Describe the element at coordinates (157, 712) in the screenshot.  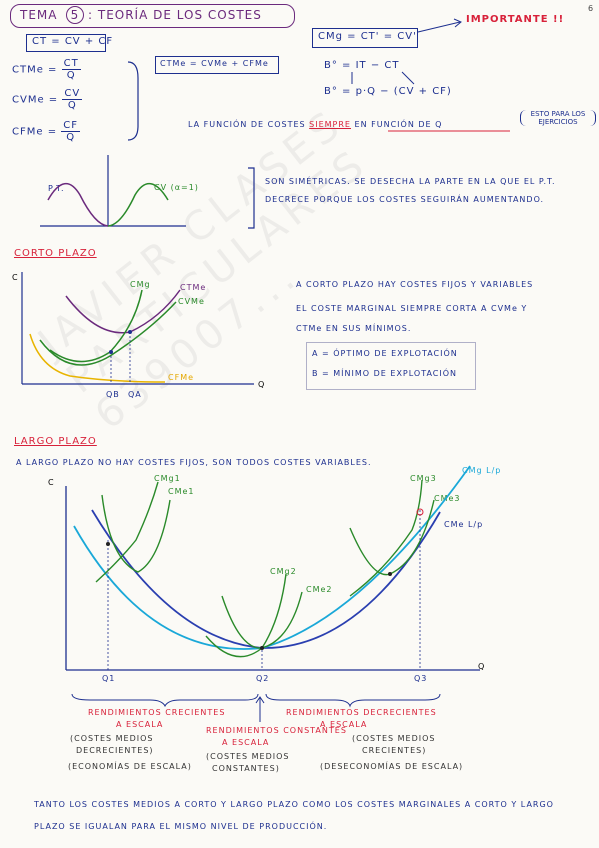
I see `rend-crec-1: RENDIMIENTOS CRECIENTES` at that location.